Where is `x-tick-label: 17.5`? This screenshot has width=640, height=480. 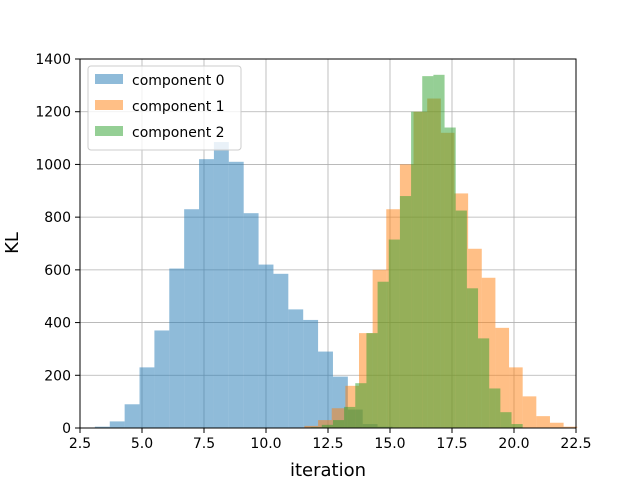 x-tick-label: 17.5 is located at coordinates (451, 444).